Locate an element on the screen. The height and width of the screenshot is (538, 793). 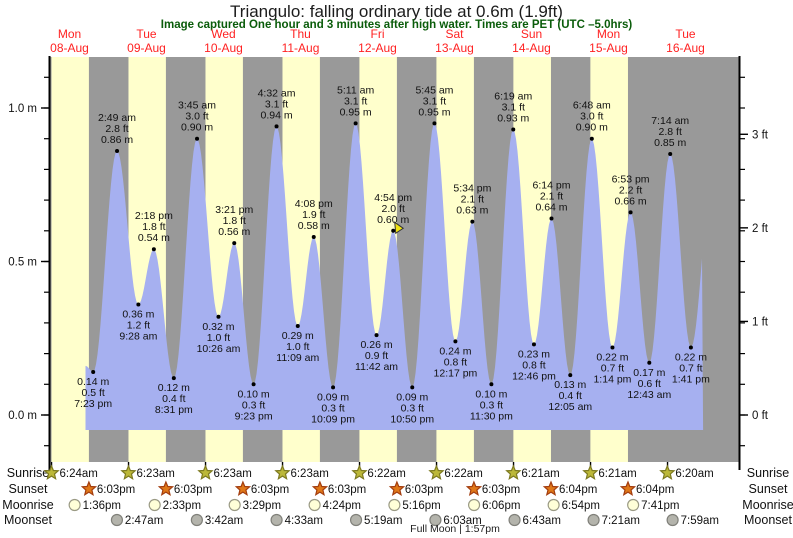
svg-text: 1.8 ft is located at coordinates (153, 227).